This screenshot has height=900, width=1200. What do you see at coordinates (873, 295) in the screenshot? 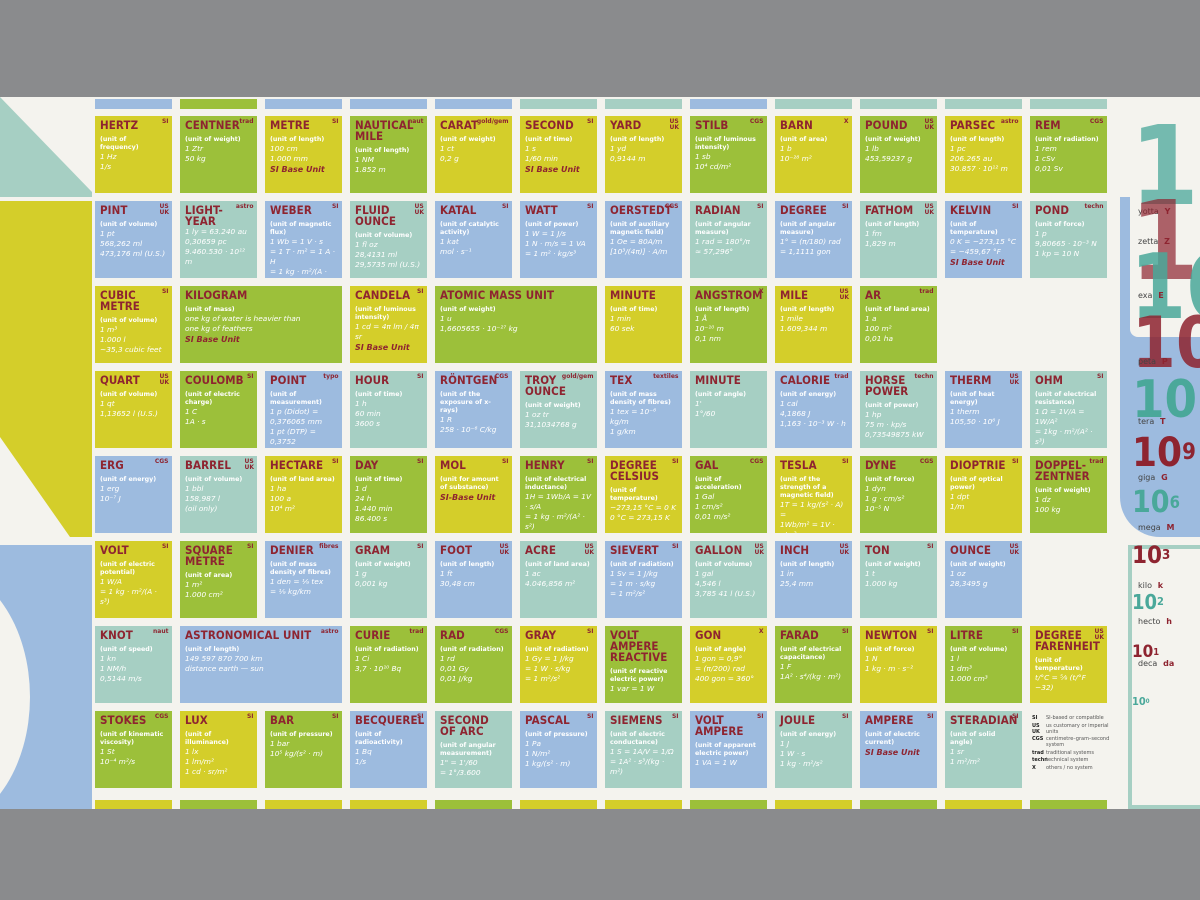
I see `unit-name: AR` at bounding box center [873, 295].